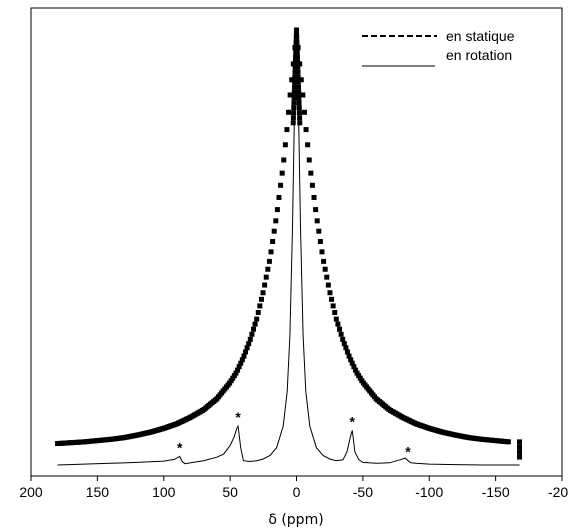  Describe the element at coordinates (480, 36) in the screenshot. I see `legend-label-en-statique: en statique` at that location.